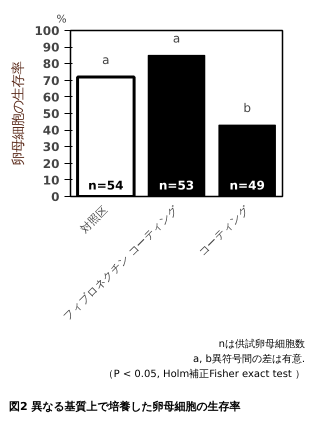  Describe the element at coordinates (204, 374) in the screenshot. I see `text: （P < 0.05, Holm補正Fisher exact test ）` at that location.